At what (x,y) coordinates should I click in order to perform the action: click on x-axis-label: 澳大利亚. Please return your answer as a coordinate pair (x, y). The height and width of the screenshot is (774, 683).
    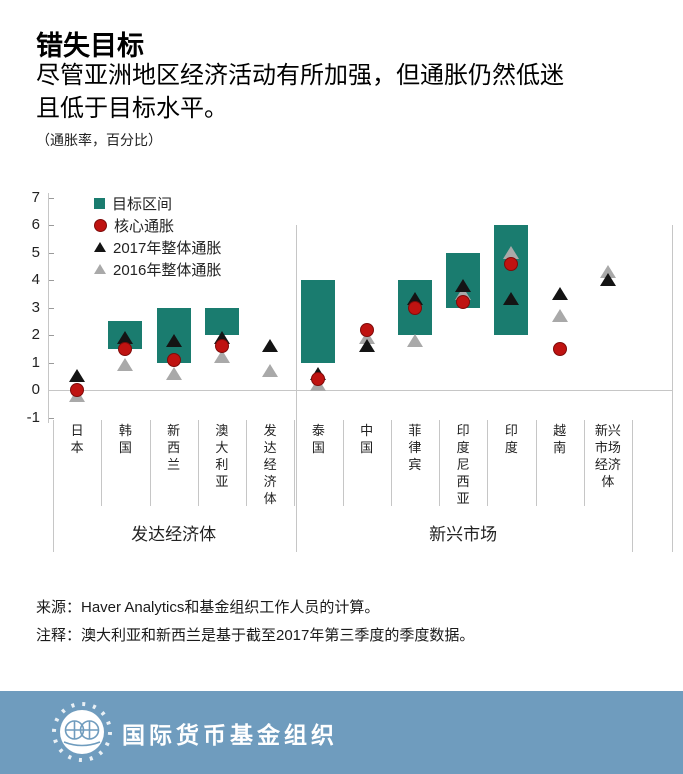
    Looking at the image, I should click on (222, 456).